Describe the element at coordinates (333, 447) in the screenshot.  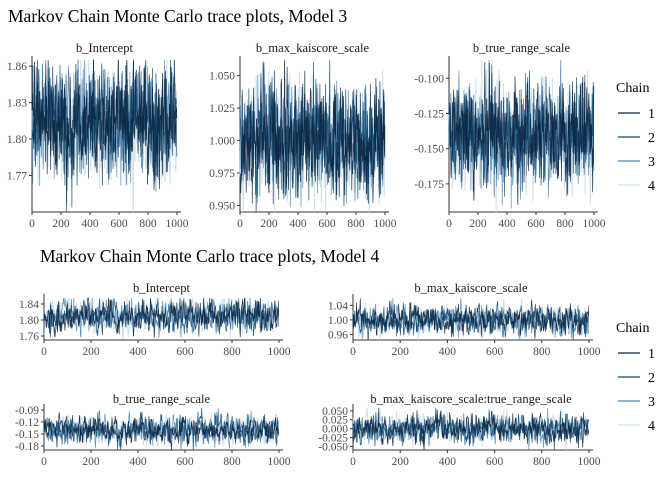
I see `y-tick-label: -0.050` at that location.